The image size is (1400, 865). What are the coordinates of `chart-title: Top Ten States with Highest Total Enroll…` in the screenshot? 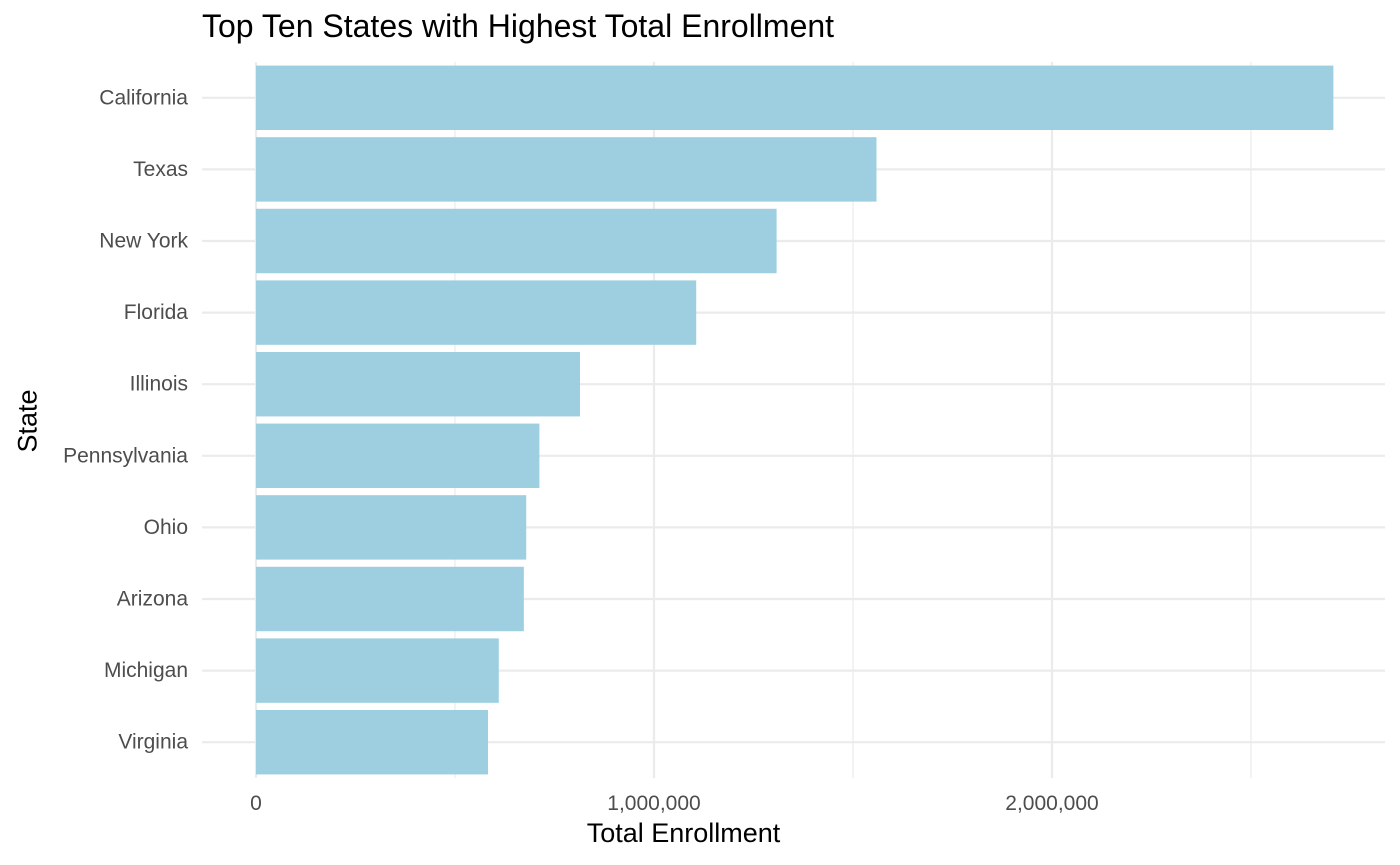 It's located at (518, 26).